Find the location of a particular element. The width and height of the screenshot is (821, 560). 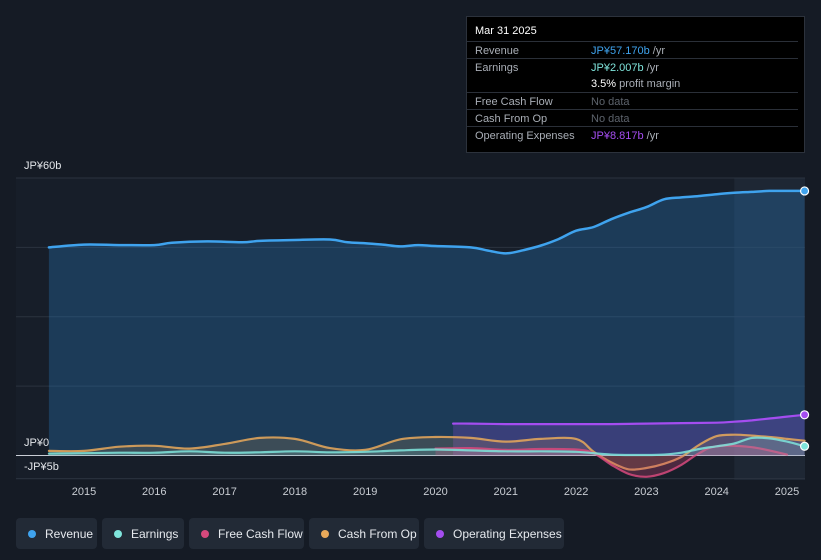

cash-from-op-line is located at coordinates (426, 452).